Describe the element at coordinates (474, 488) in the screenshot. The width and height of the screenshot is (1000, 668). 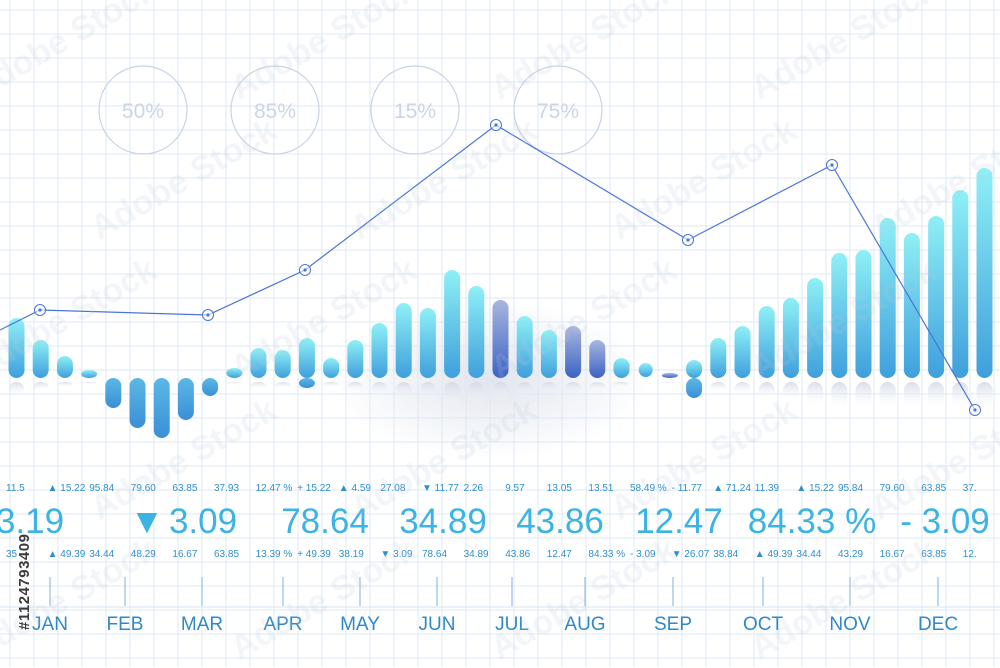
I see `ticker-top-item: 2.26` at that location.